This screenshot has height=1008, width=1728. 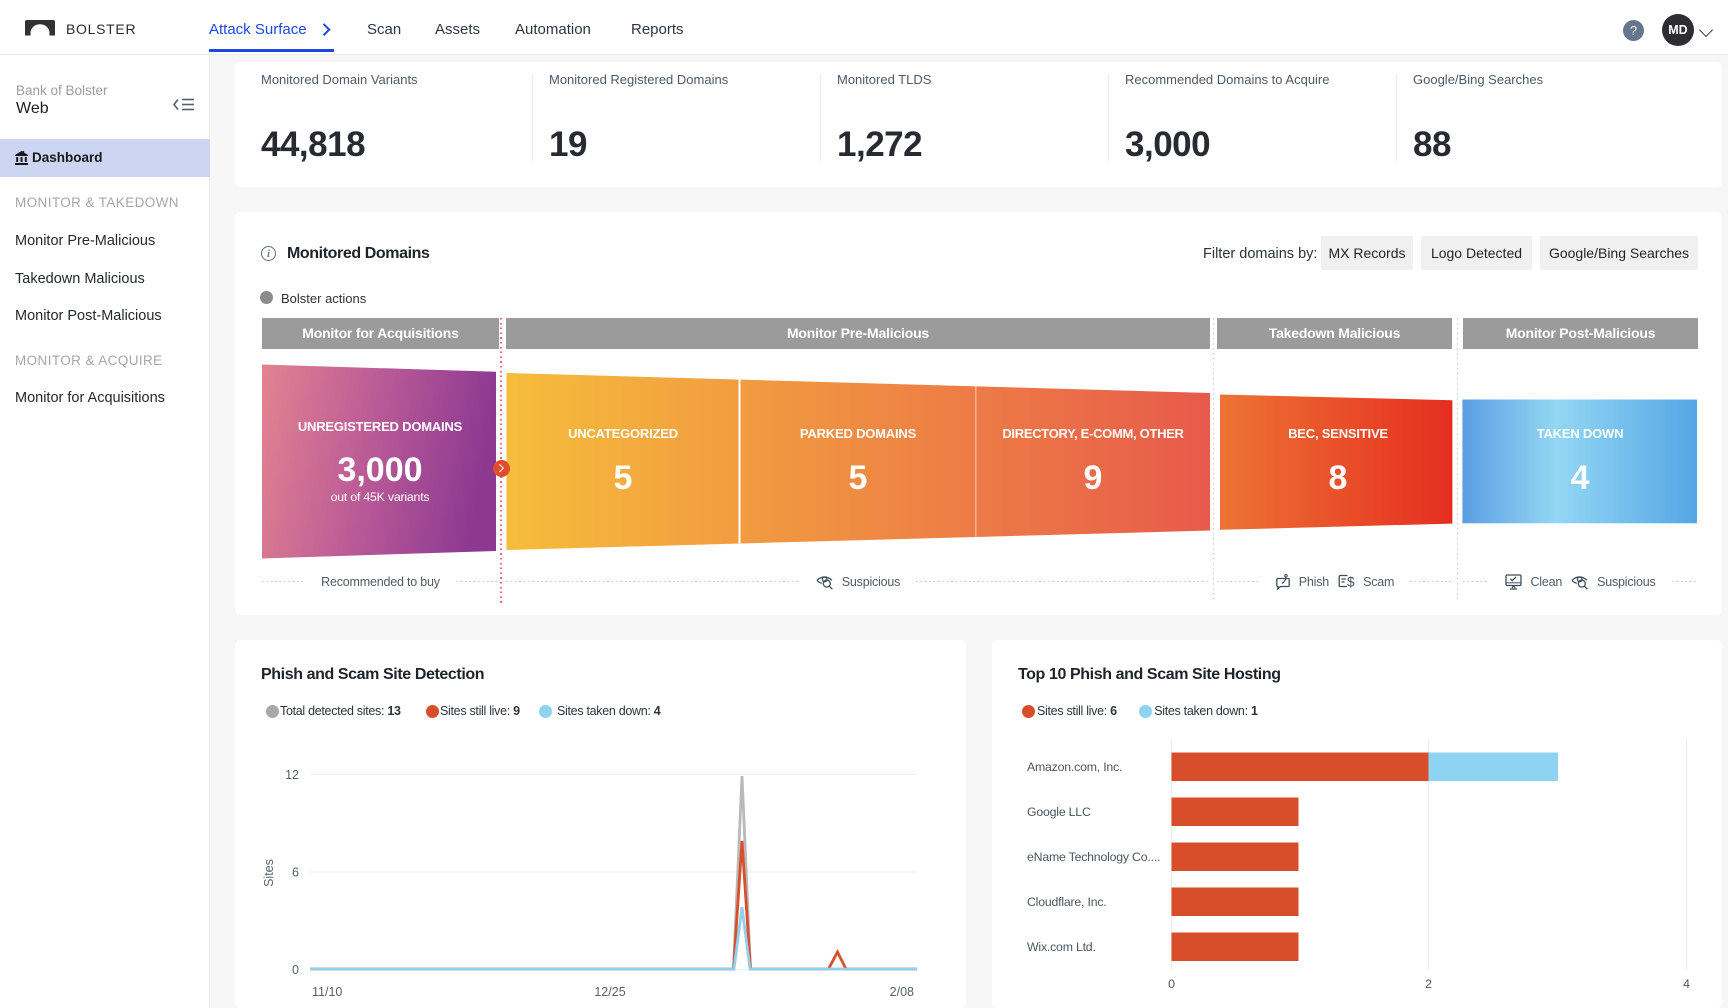 What do you see at coordinates (1059, 812) in the screenshot?
I see `svg-text: Google LLC` at bounding box center [1059, 812].